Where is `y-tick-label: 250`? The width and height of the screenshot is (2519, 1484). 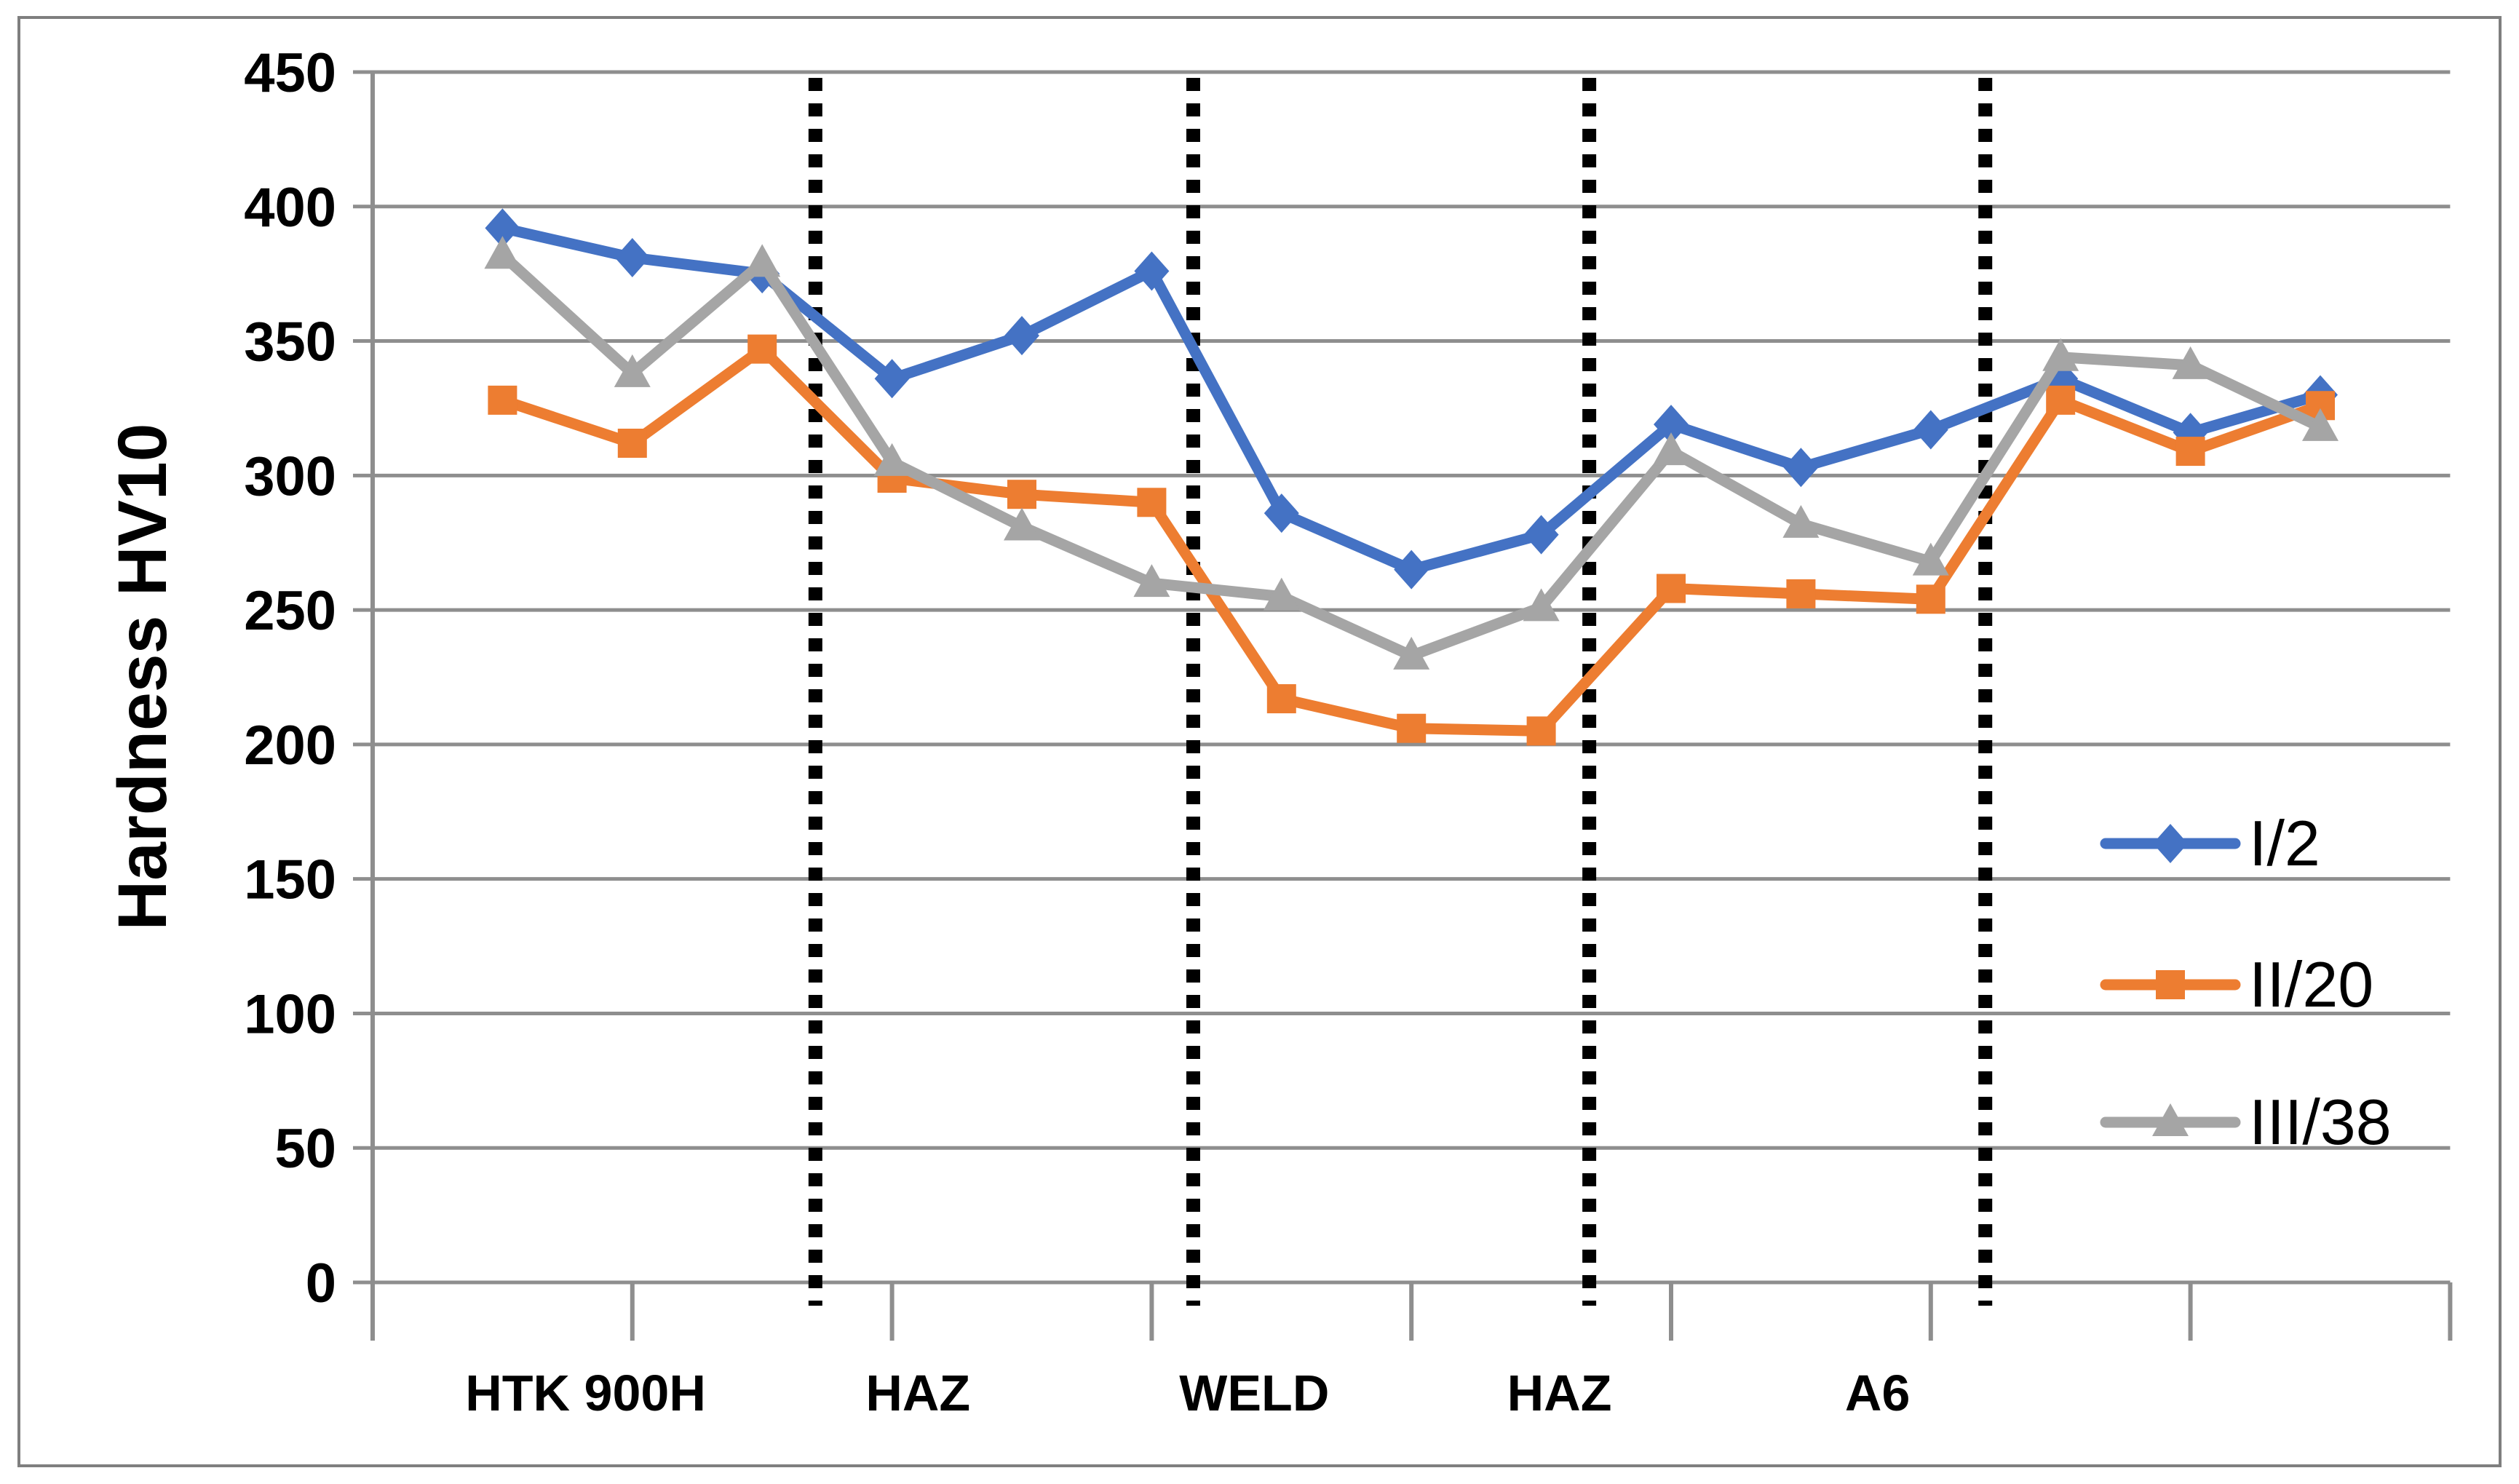
y-tick-label: 250 is located at coordinates (290, 611).